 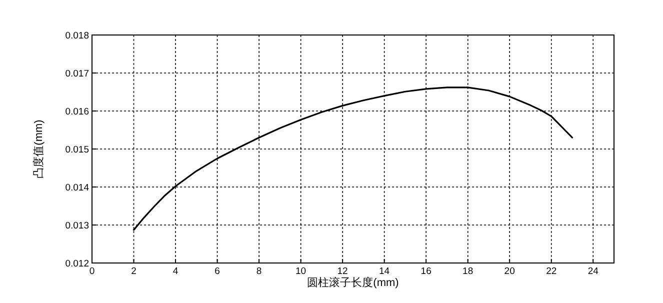 I want to click on ytick: 0.015, so click(x=77, y=150).